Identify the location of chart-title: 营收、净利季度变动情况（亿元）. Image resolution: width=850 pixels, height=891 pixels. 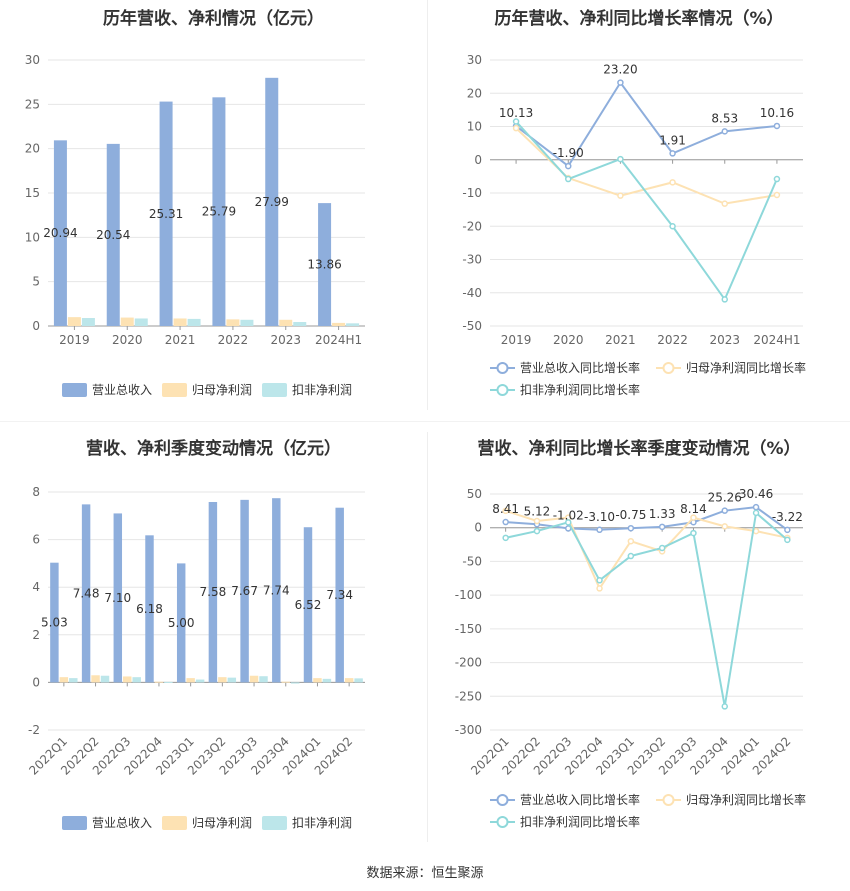
(213, 449).